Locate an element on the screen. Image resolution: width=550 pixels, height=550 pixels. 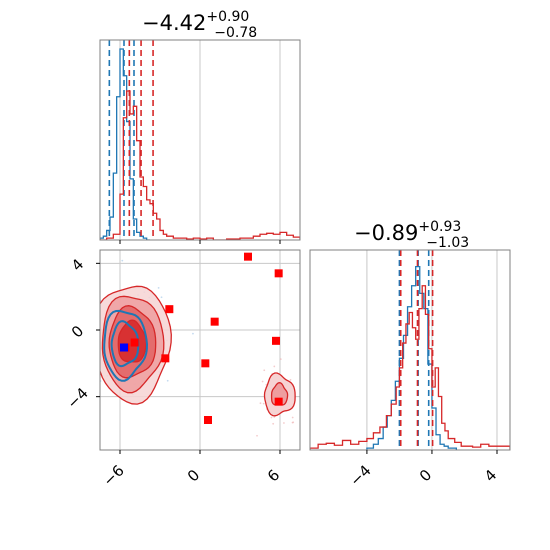
marginal-x-series is located at coordinates (200, 140).